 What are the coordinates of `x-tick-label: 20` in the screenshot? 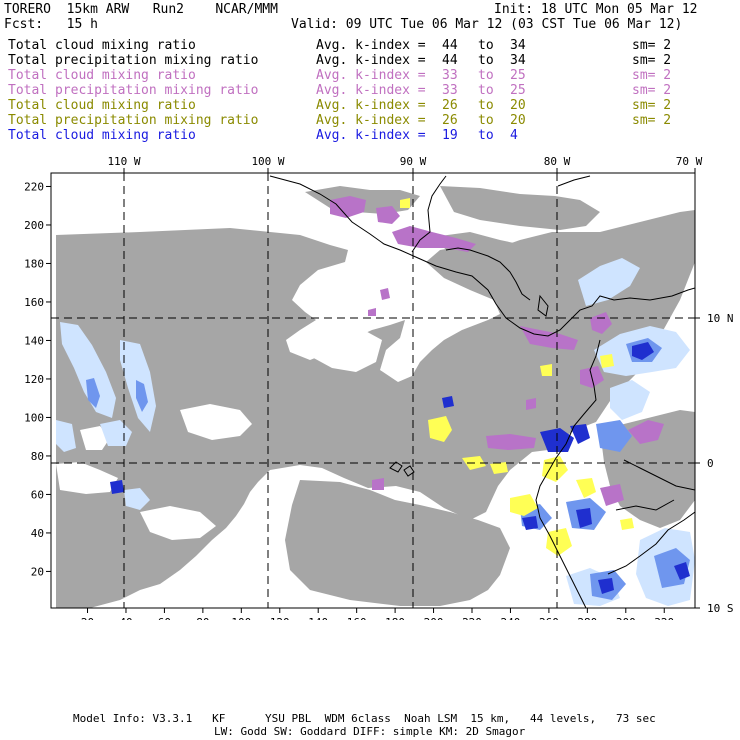 It's located at (87, 618).